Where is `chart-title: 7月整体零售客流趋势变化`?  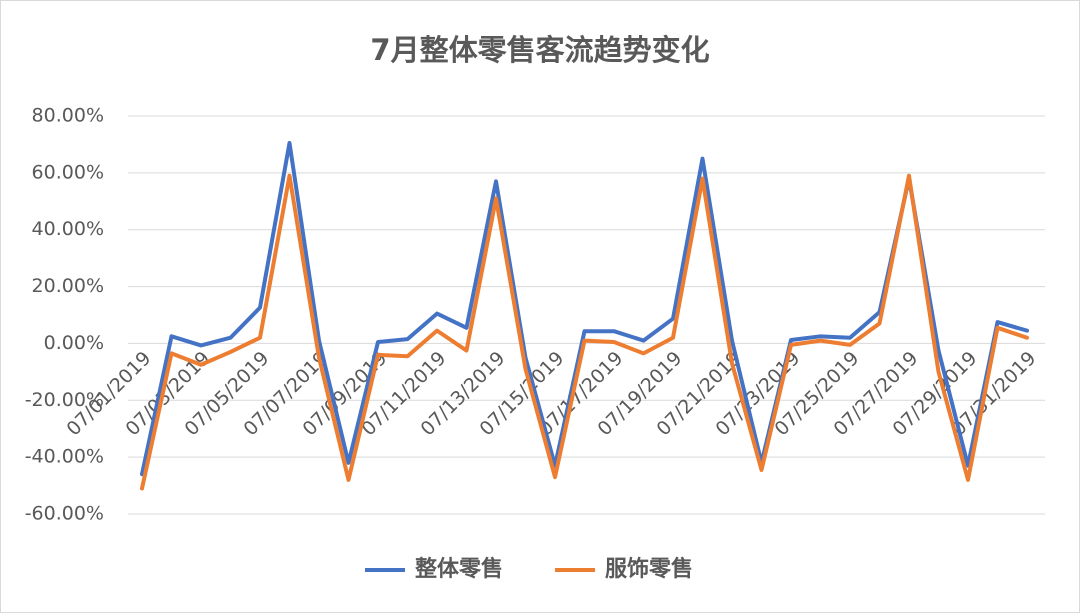
chart-title: 7月整体零售客流趋势变化 is located at coordinates (539, 50).